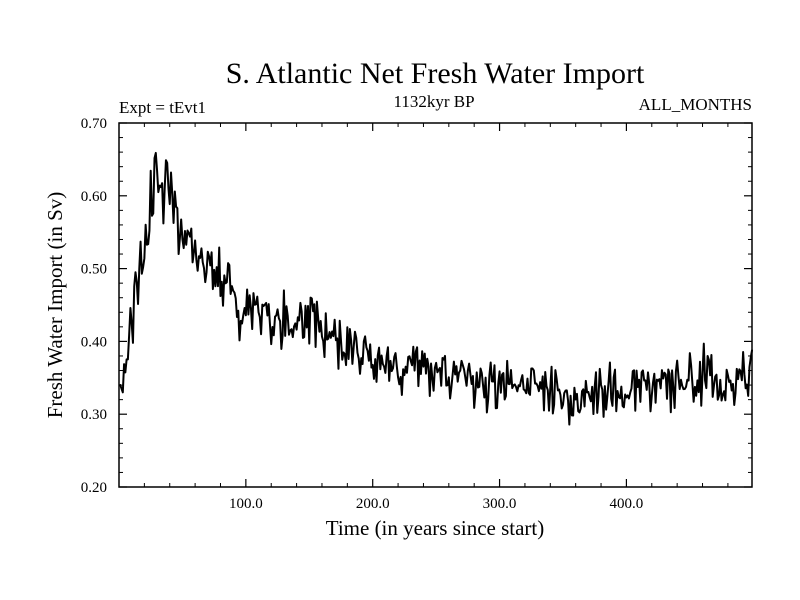  Describe the element at coordinates (94, 197) in the screenshot. I see `y-tick-label: 0.60` at that location.